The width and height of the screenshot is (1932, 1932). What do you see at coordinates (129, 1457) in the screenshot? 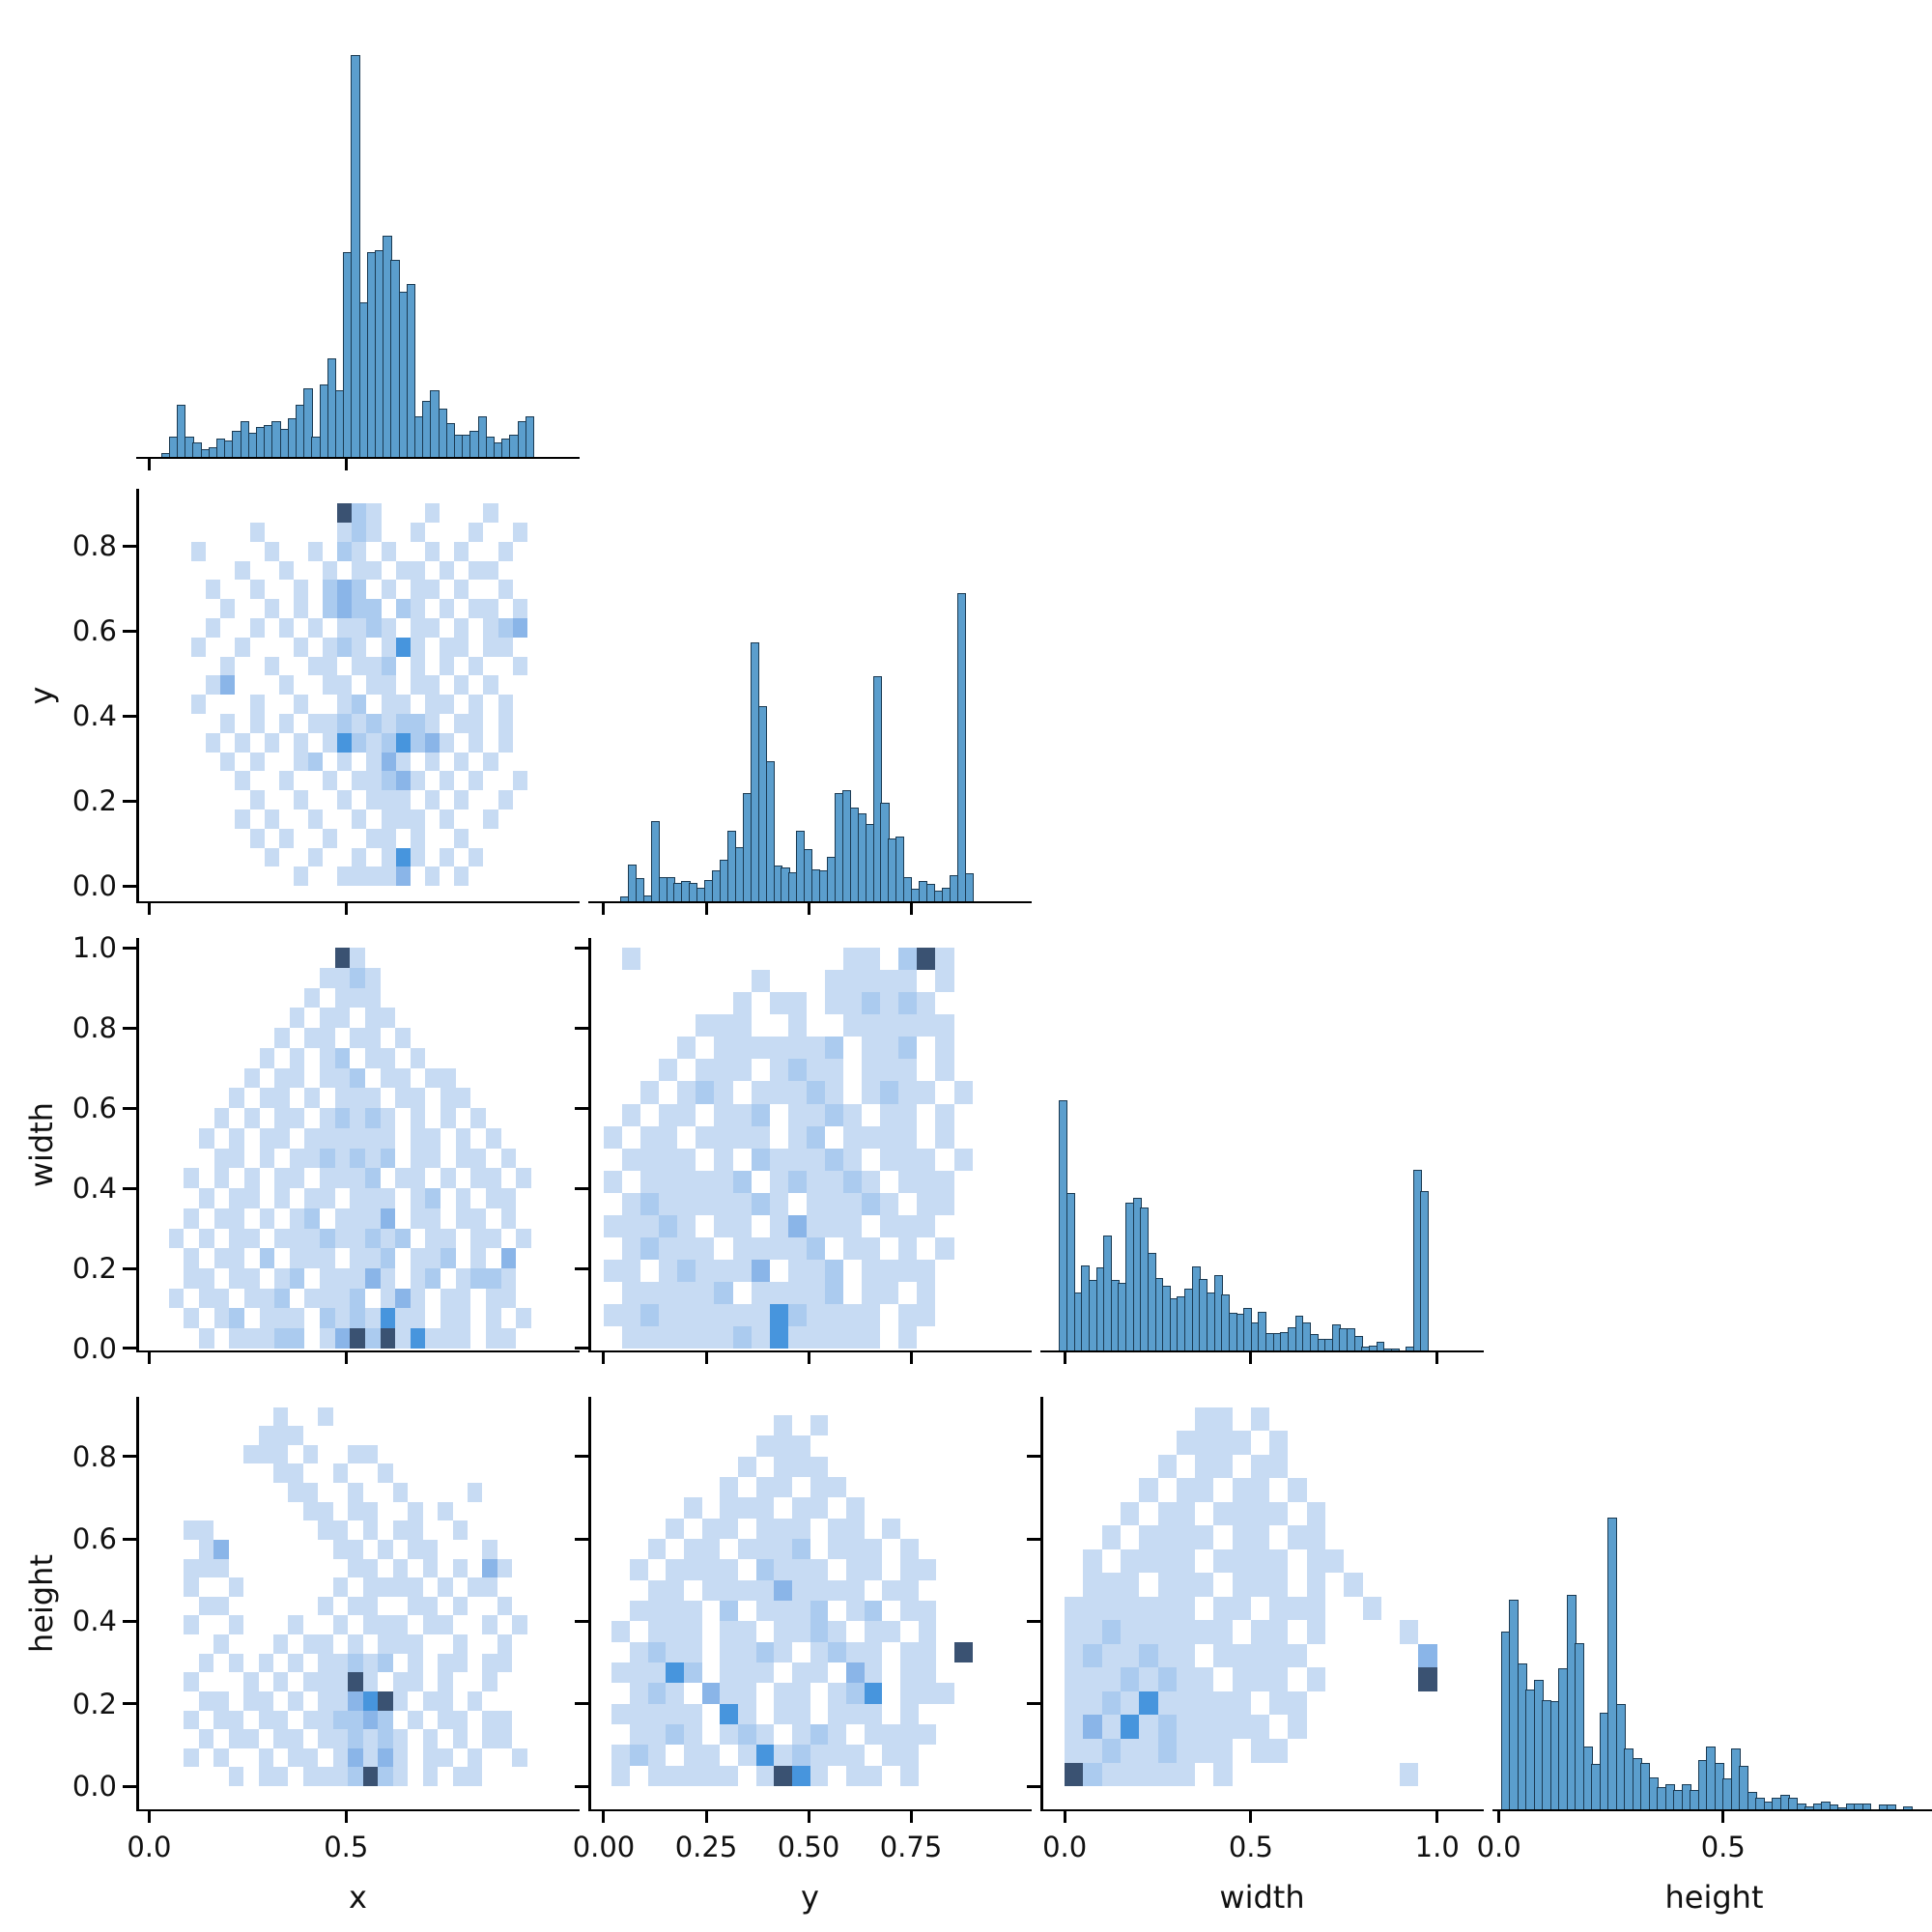
I see `y-tick-mark` at bounding box center [129, 1457].